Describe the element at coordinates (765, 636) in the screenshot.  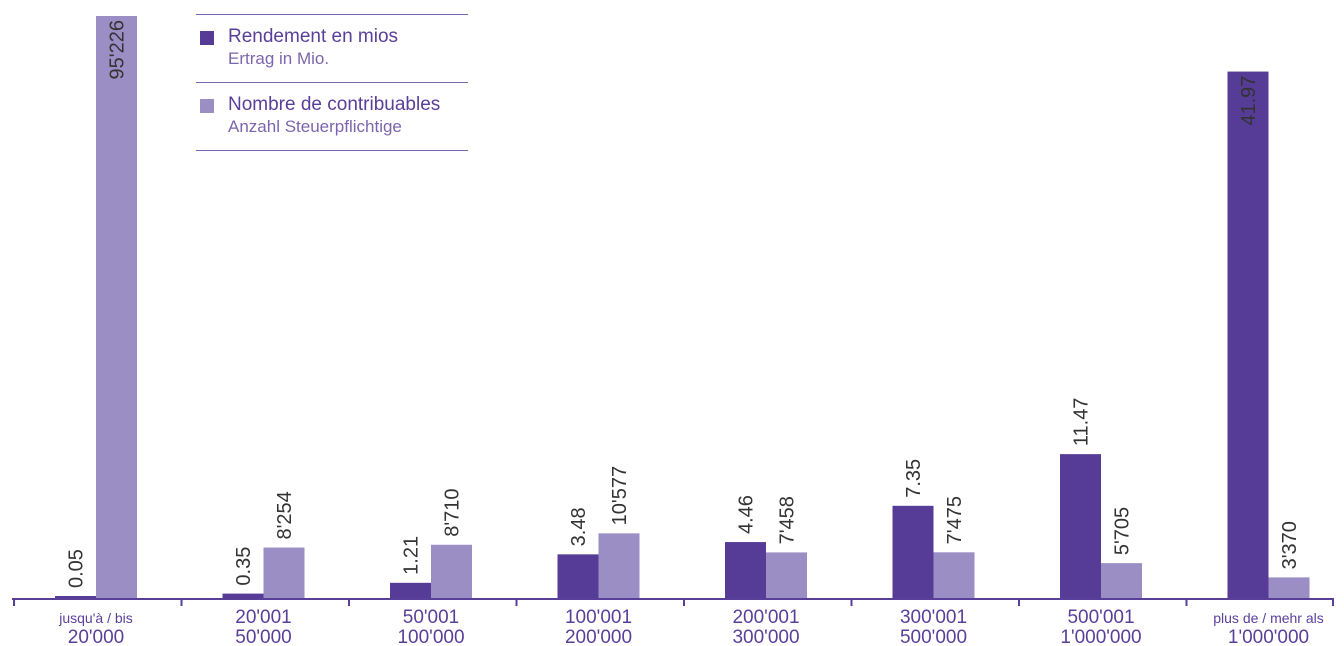
I see `category-label-bottom: 300'000` at that location.